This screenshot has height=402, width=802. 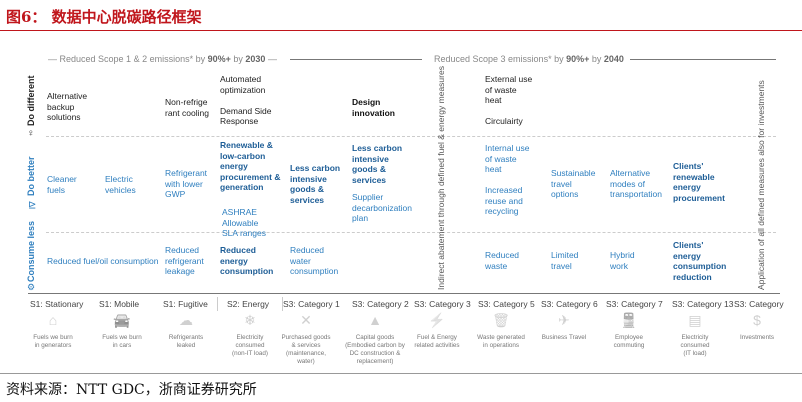 What do you see at coordinates (634, 304) in the screenshot?
I see `category-label: S3: Category 7` at bounding box center [634, 304].